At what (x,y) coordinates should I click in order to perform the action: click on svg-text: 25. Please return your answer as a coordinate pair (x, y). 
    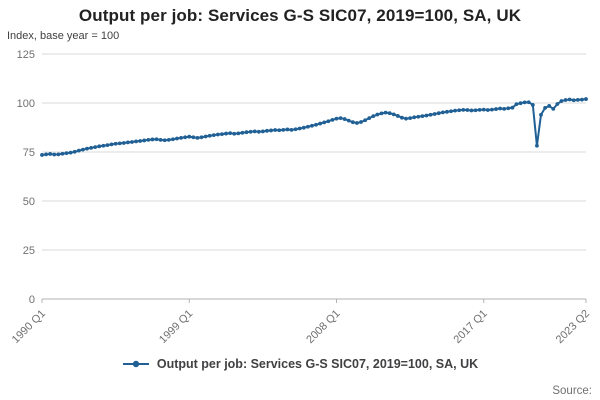
    Looking at the image, I should click on (29, 251).